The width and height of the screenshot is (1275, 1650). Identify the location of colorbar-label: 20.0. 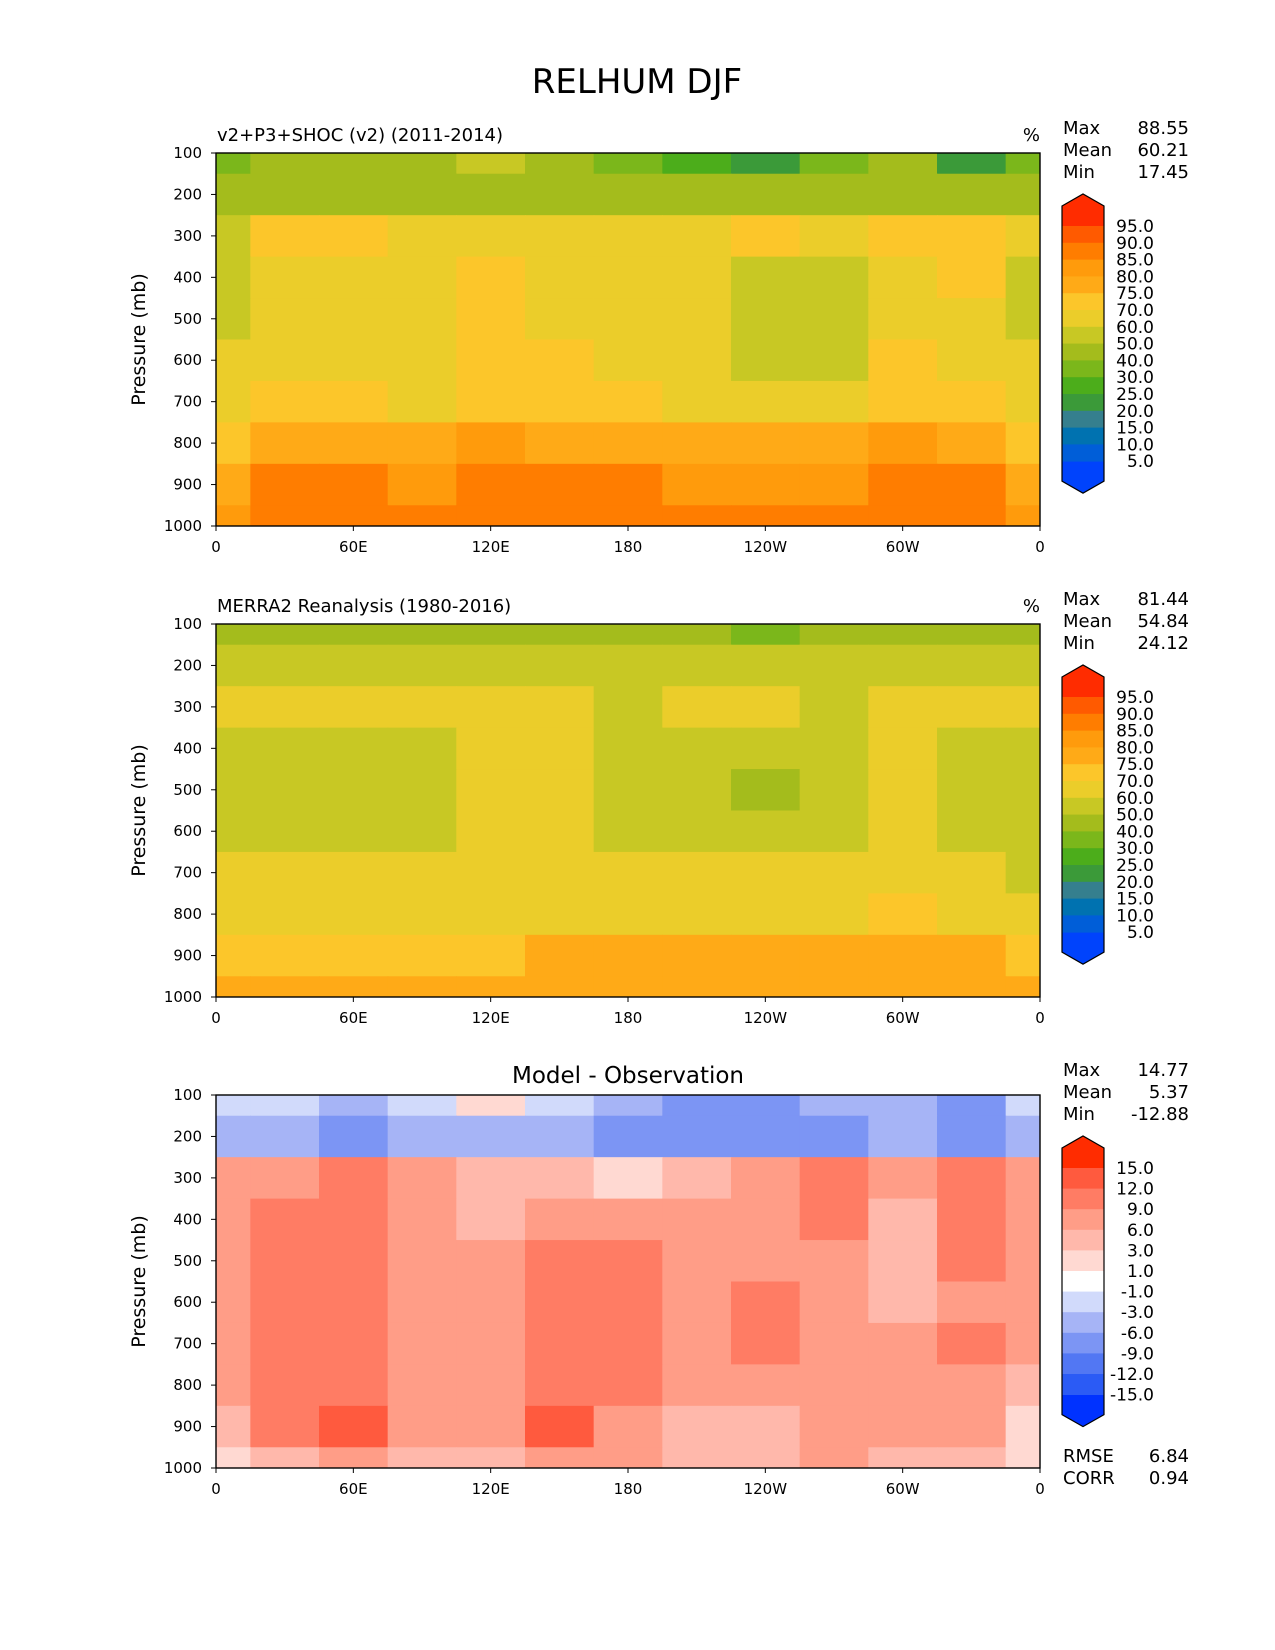
(1135, 883).